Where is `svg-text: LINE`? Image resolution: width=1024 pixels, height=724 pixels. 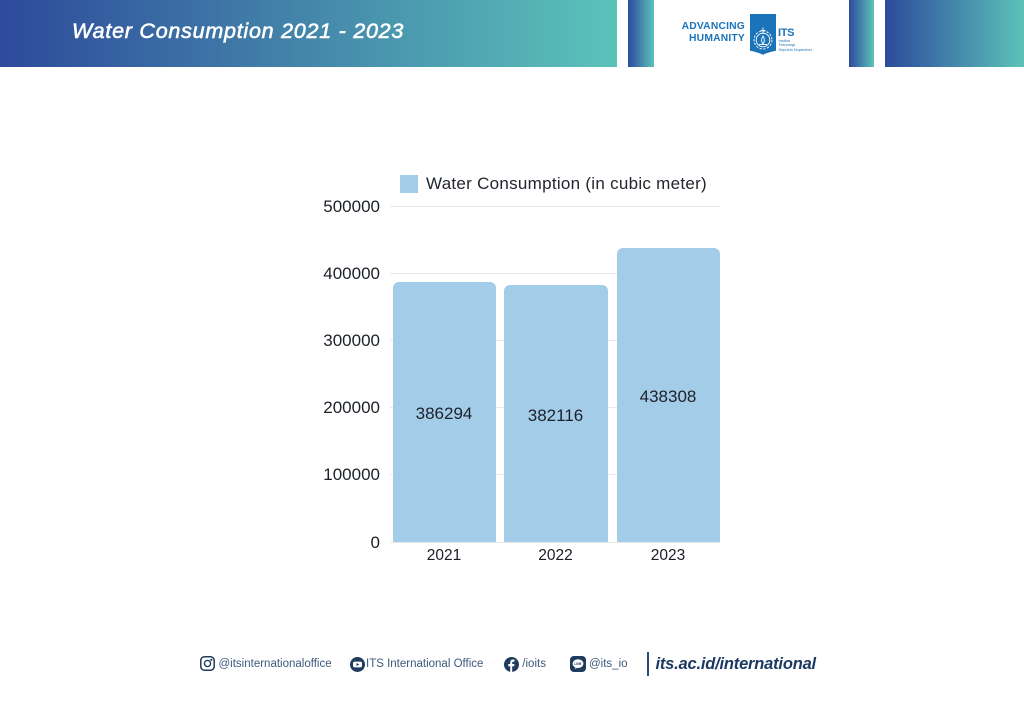
svg-text: LINE is located at coordinates (577, 664).